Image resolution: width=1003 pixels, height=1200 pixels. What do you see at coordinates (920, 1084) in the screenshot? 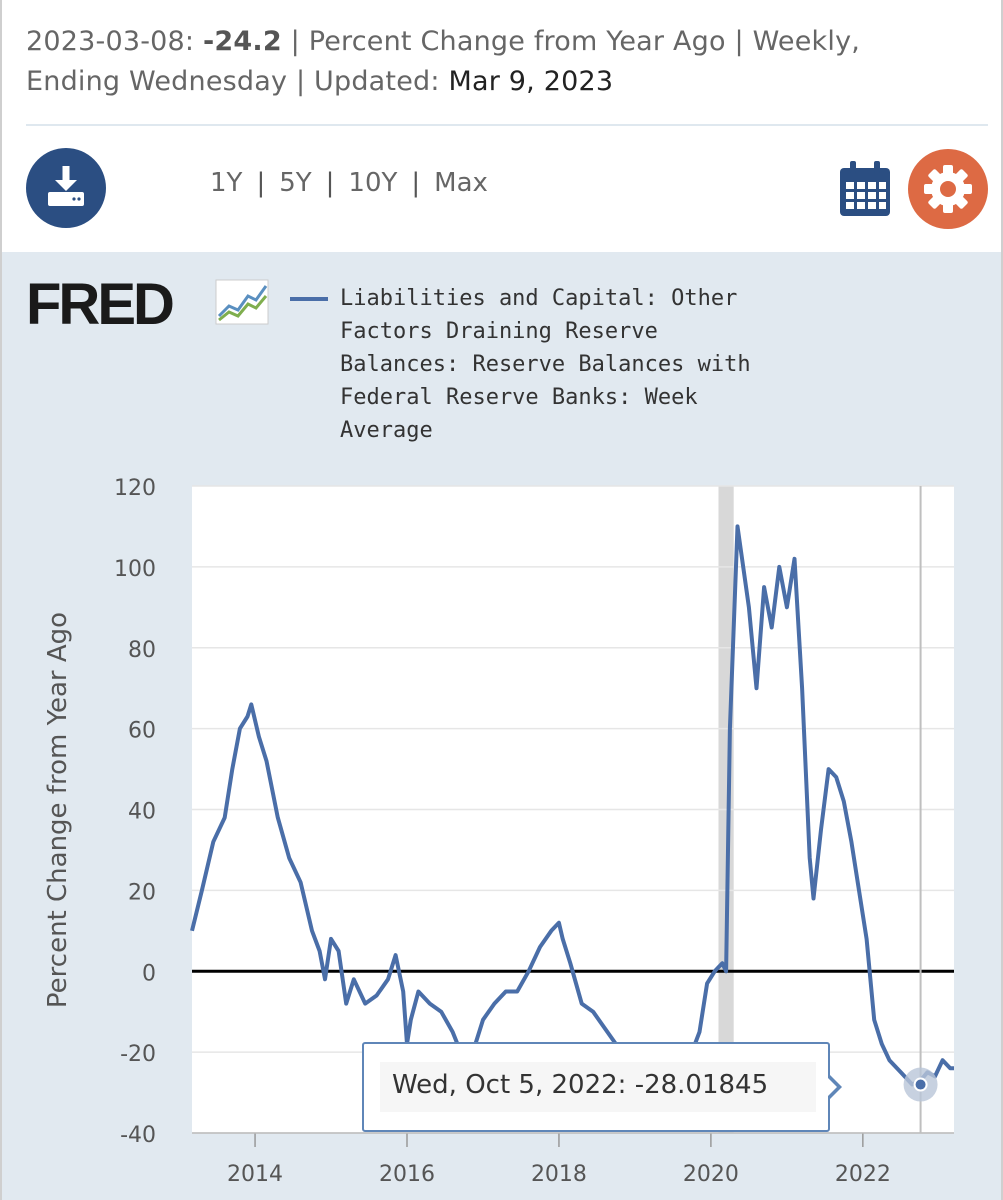
I see `hover-marker` at bounding box center [920, 1084].